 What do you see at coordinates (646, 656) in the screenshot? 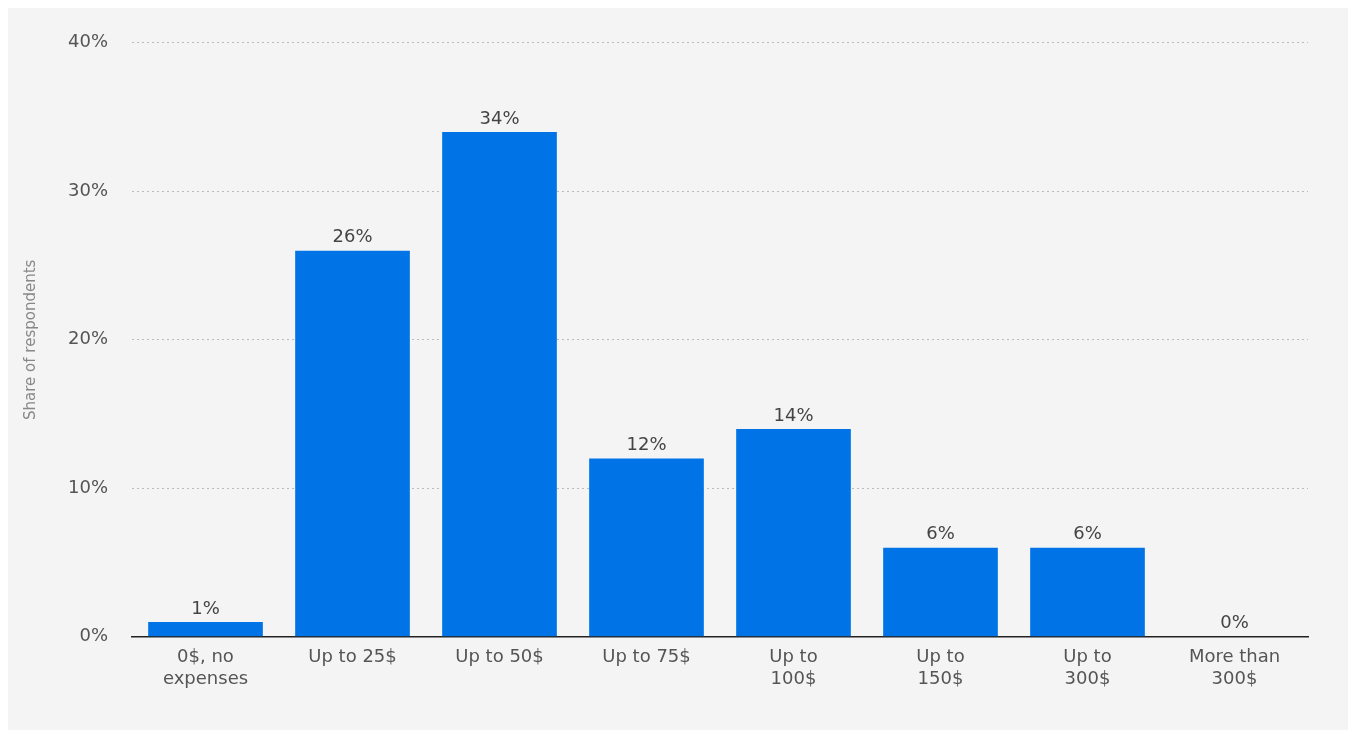
I see `x-tick-label: Up to 75$` at bounding box center [646, 656].